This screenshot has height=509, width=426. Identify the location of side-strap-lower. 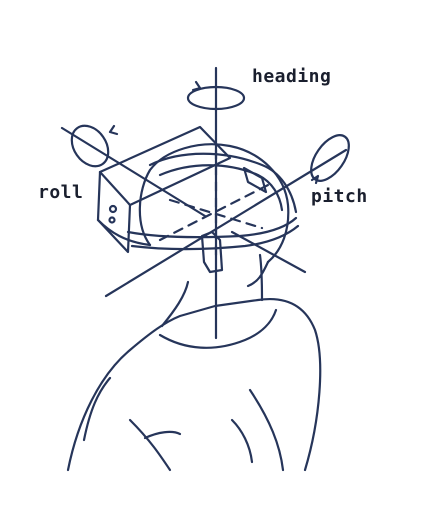
(215, 237).